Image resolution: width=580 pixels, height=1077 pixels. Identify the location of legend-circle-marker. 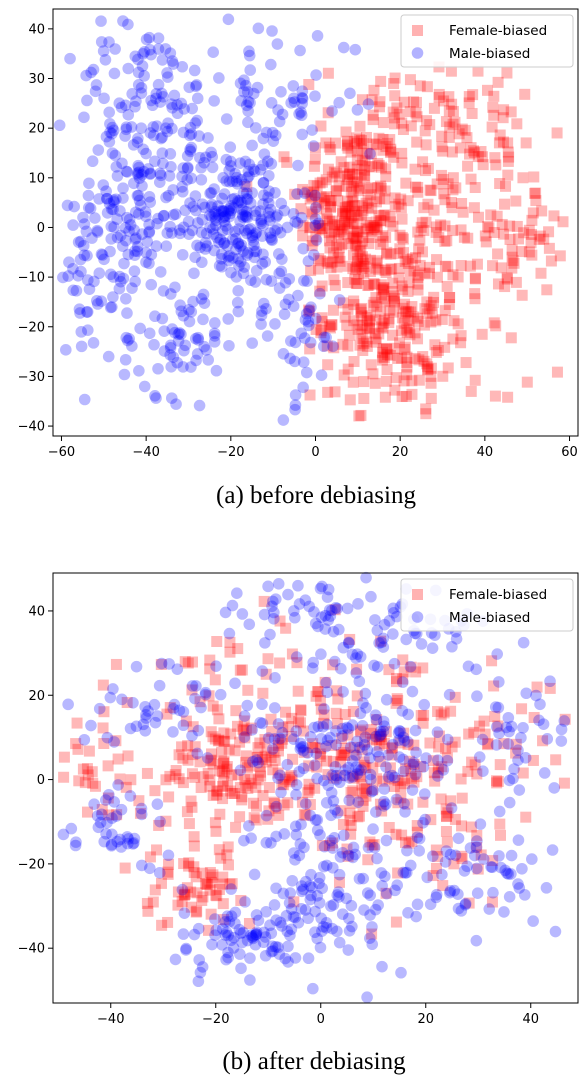
(417, 53).